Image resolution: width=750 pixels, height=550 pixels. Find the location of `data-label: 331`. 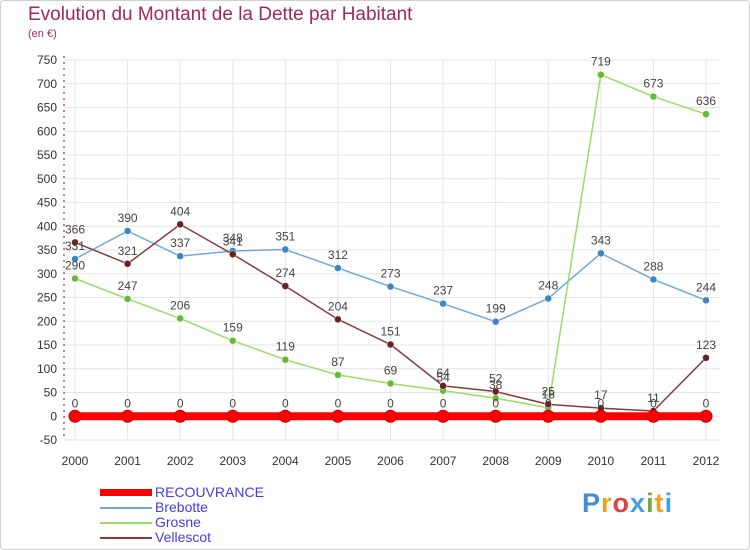

data-label: 331 is located at coordinates (75, 246).